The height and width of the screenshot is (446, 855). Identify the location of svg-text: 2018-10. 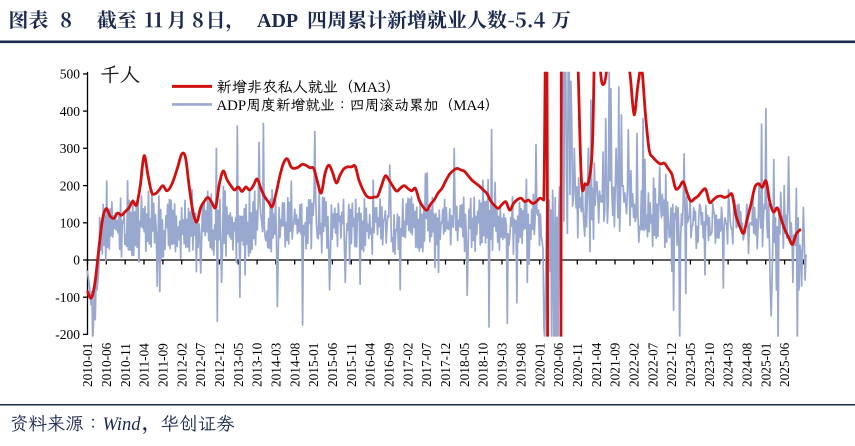
(483, 364).